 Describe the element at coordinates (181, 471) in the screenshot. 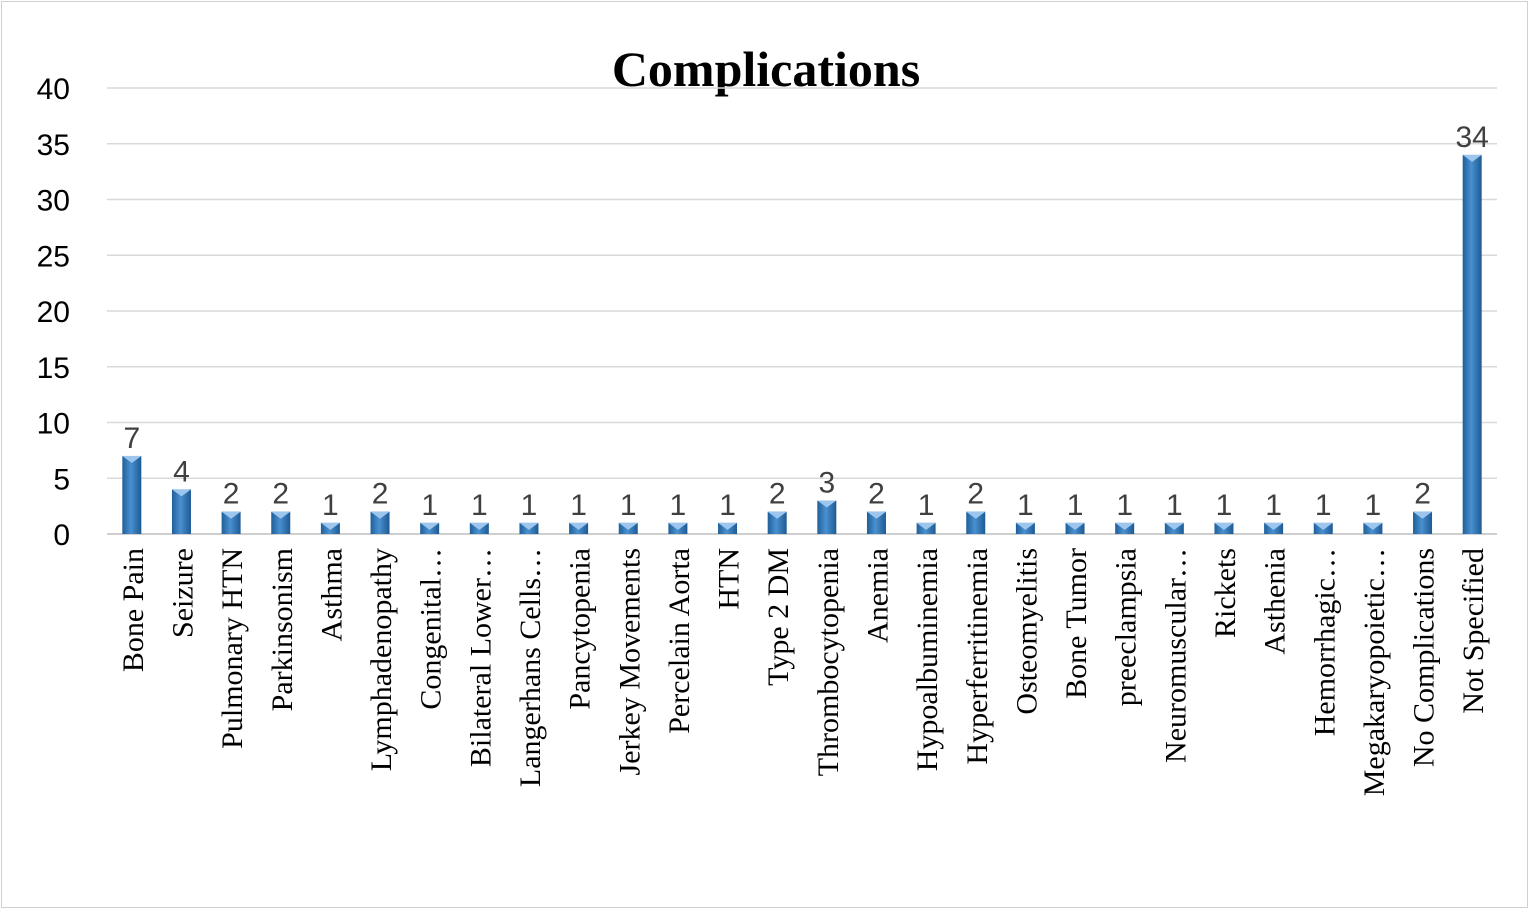

I see `data-label: 4` at that location.